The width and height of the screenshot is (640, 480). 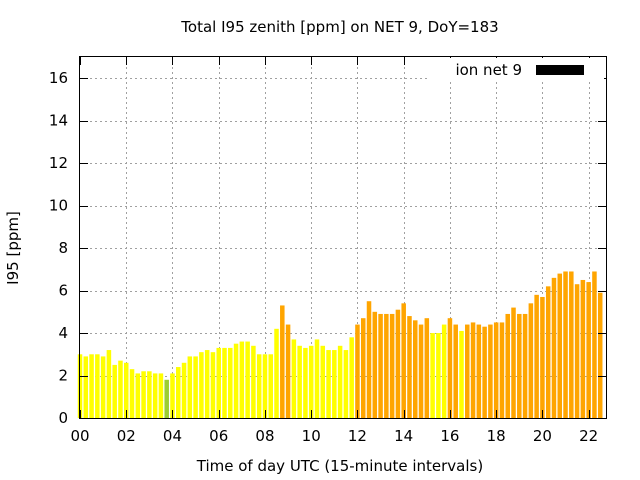 What do you see at coordinates (588, 436) in the screenshot?
I see `x-tick-label: 22` at bounding box center [588, 436].